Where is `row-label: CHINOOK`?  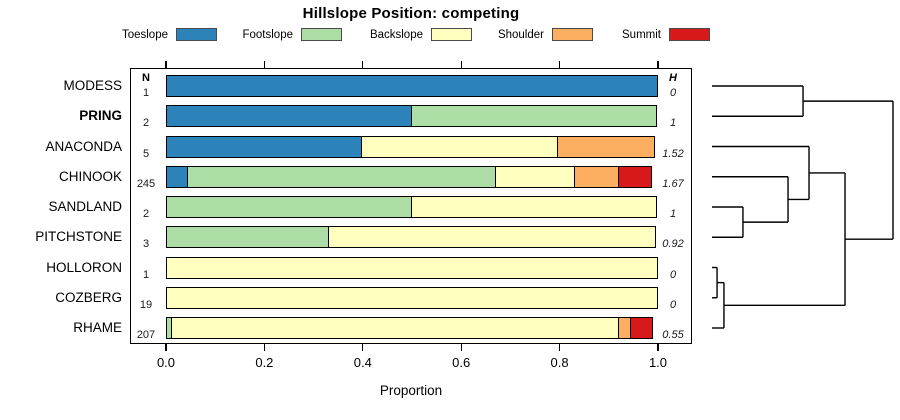
row-label: CHINOOK is located at coordinates (90, 176).